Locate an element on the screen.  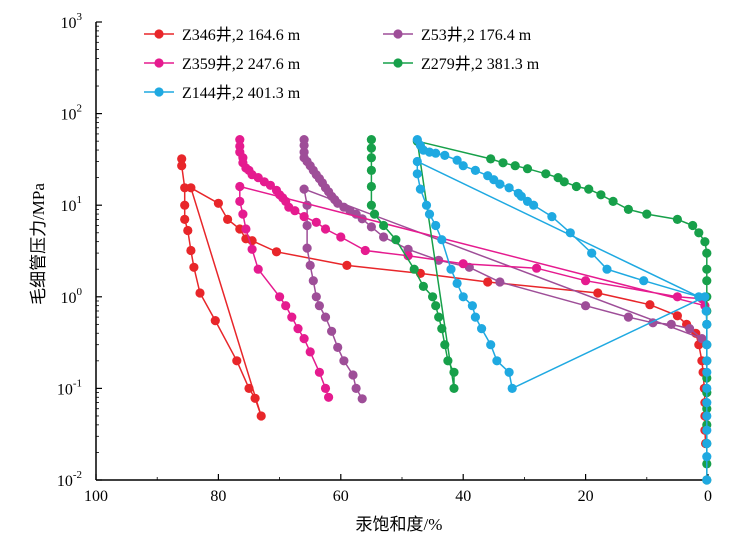
y-tick-exponent: 3 is located at coordinates (80, 17).